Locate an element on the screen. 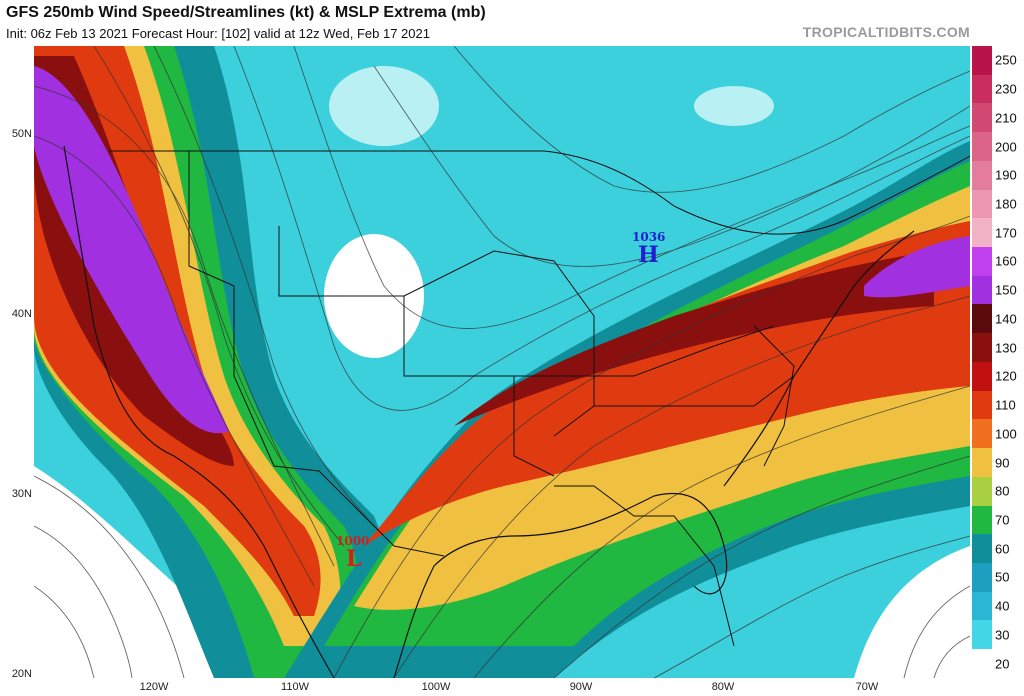 The image size is (1024, 696). lat-label-40n: 40N is located at coordinates (21, 314).